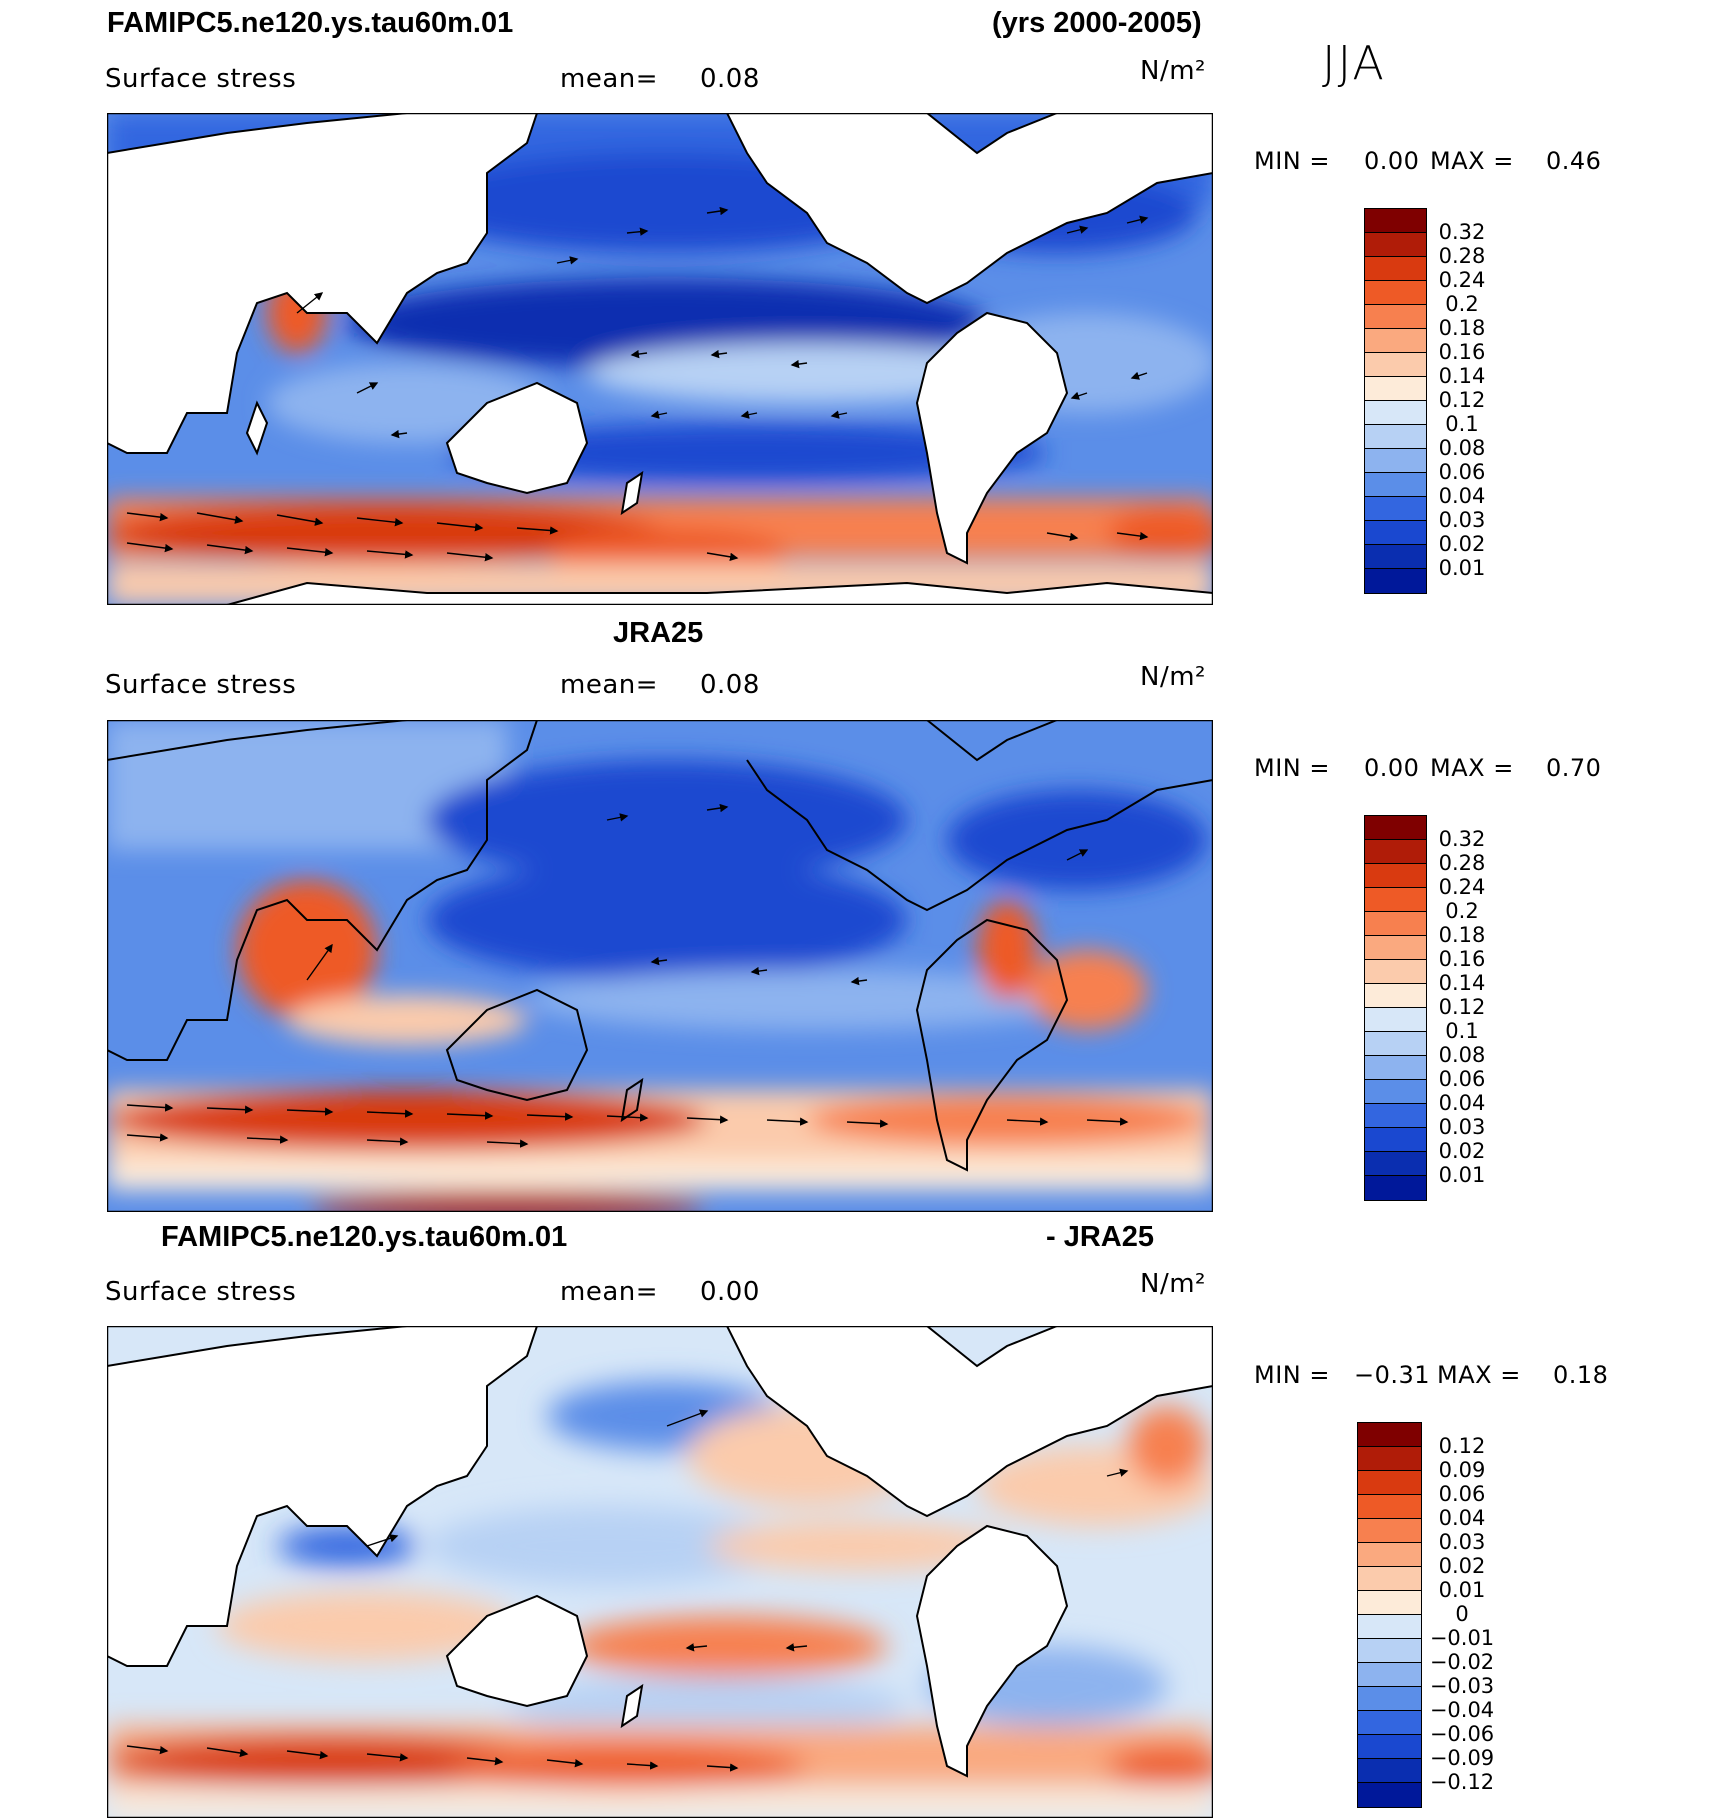 Image resolution: width=1710 pixels, height=1819 pixels. Describe the element at coordinates (1462, 887) in the screenshot. I see `panel2-colorbar-tick-label: 0.24` at that location.